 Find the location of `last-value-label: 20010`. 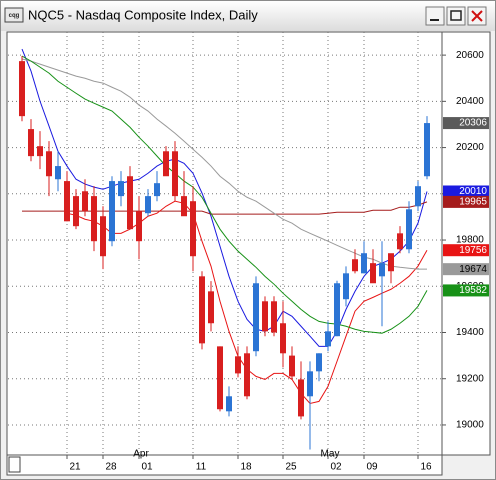

last-value-label: 20010 is located at coordinates (473, 191).